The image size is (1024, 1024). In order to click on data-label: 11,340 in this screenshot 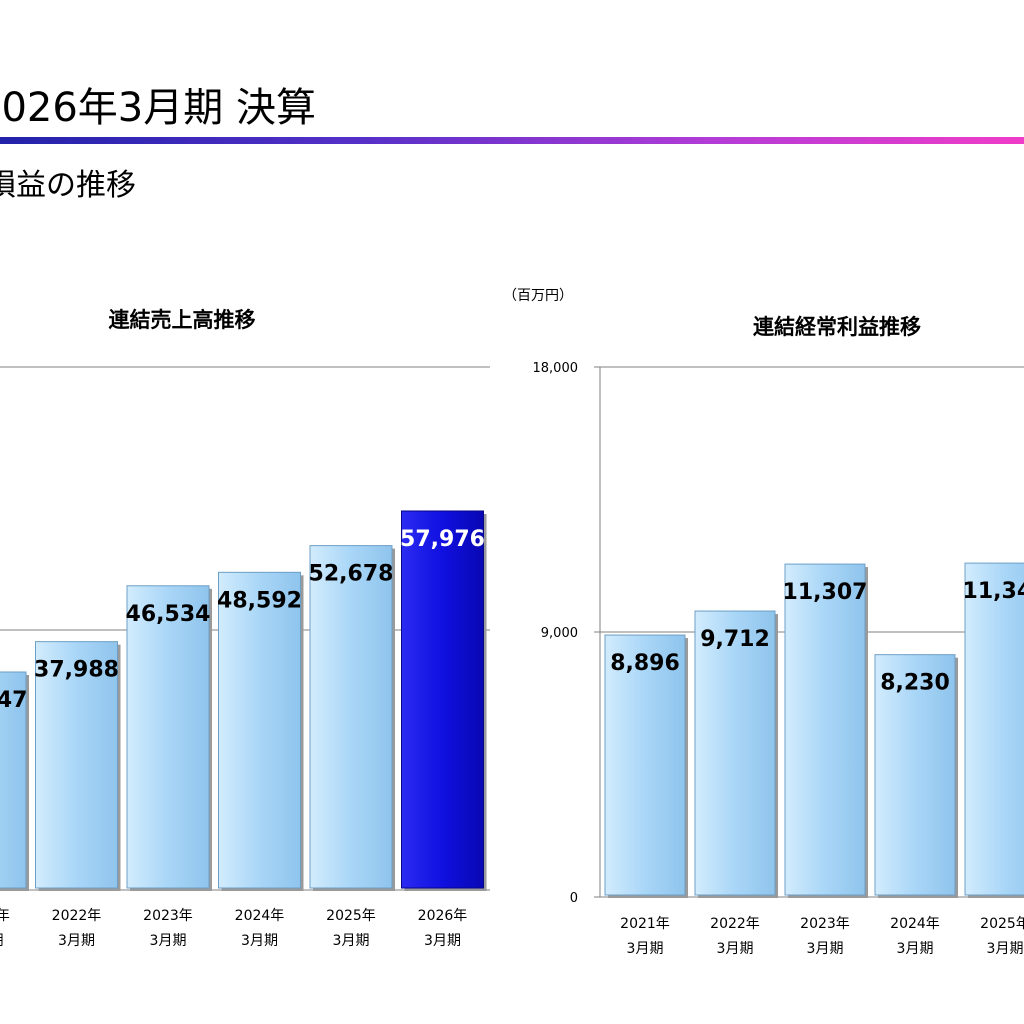, I will do `click(993, 591)`.